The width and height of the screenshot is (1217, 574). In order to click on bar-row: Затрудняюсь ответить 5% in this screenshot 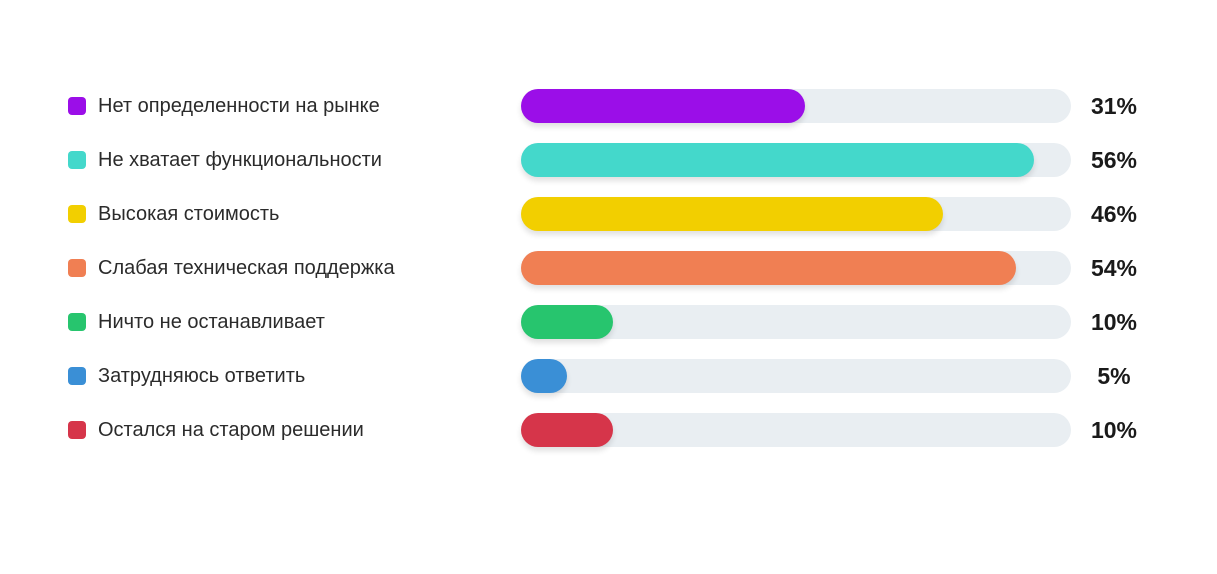, I will do `click(608, 376)`.